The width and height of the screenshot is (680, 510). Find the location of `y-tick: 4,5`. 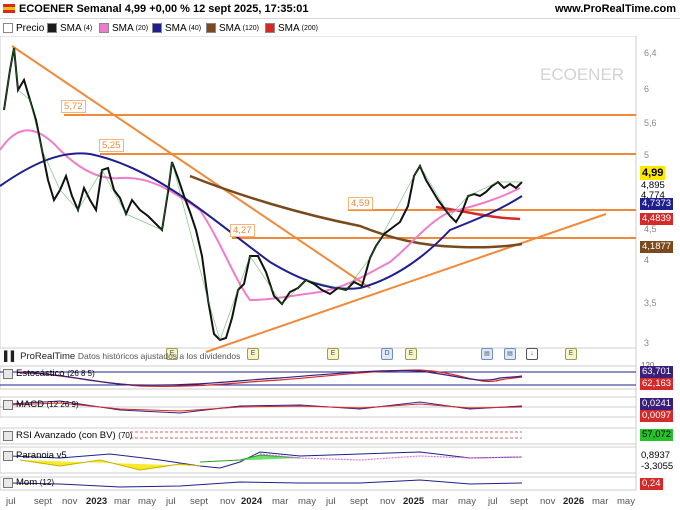

y-tick: 4,5 is located at coordinates (650, 229).